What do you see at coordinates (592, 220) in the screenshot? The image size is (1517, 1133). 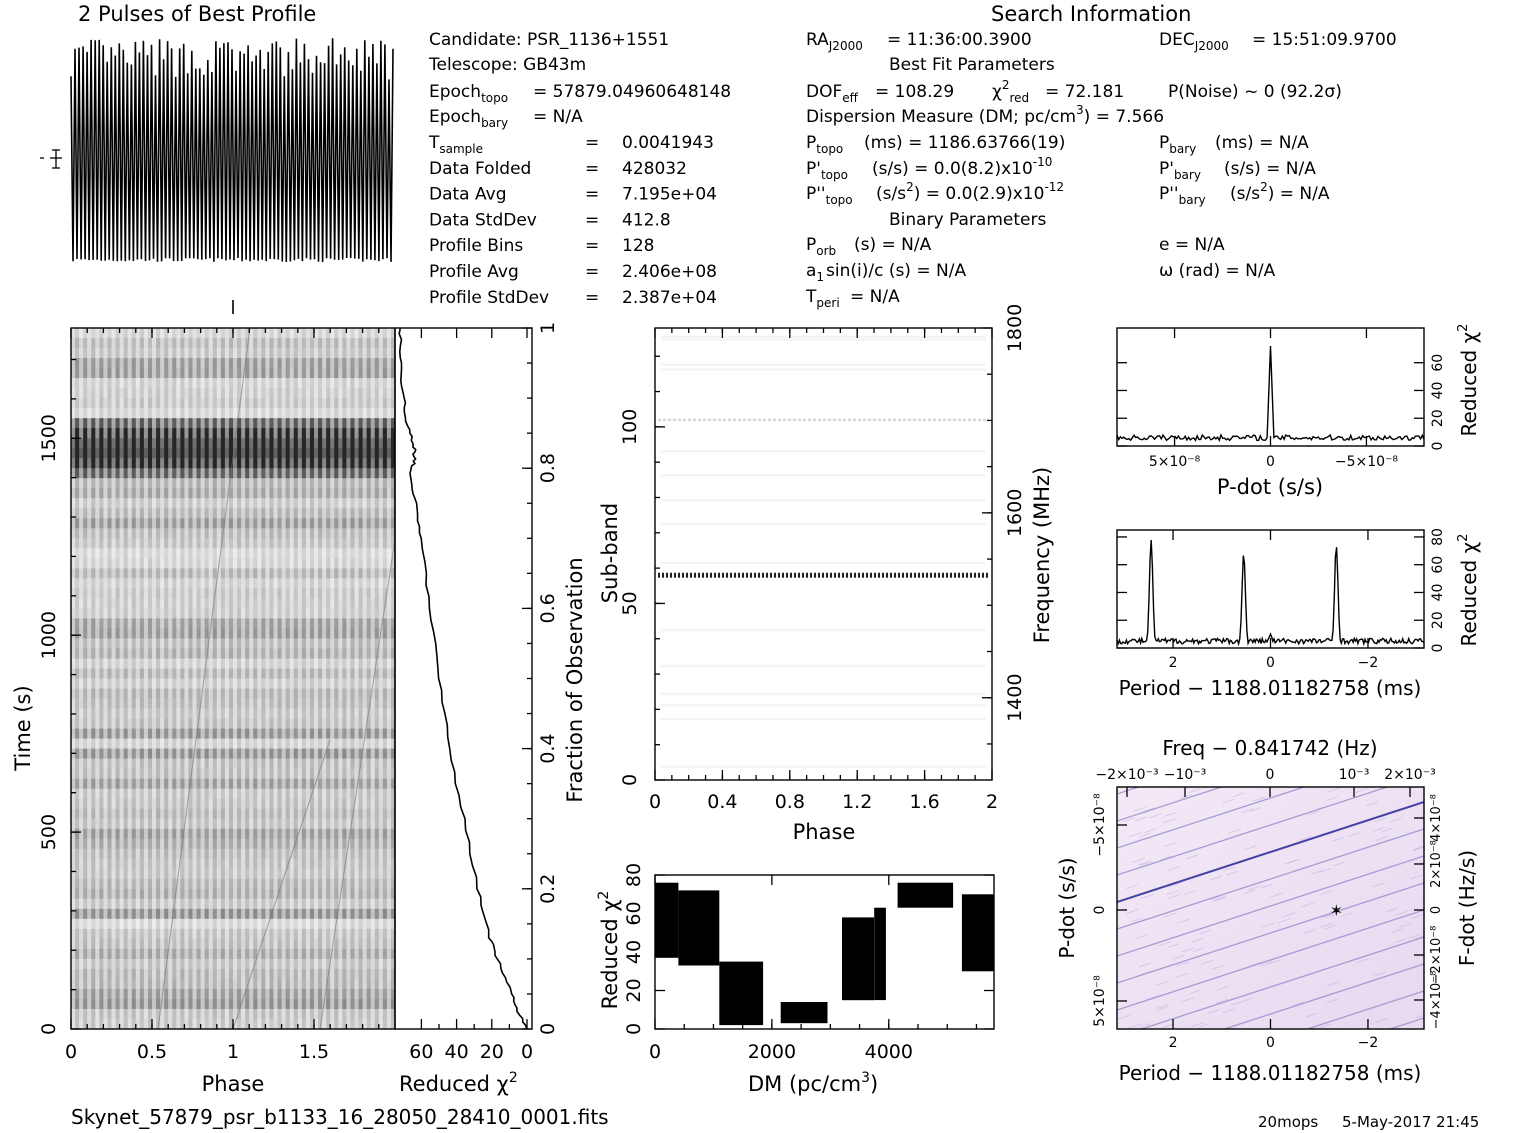 I see `info-row-equals: =` at bounding box center [592, 220].